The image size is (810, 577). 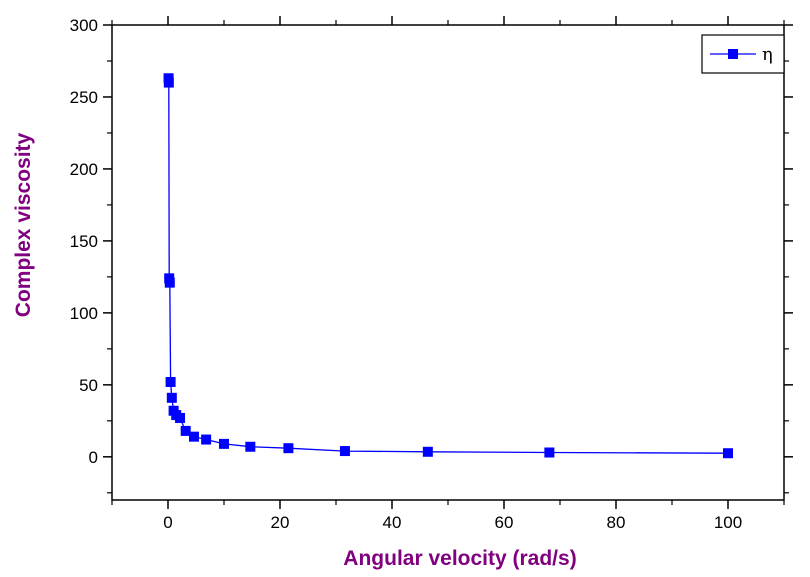 What do you see at coordinates (84, 97) in the screenshot?
I see `y-tick-label: 250` at bounding box center [84, 97].